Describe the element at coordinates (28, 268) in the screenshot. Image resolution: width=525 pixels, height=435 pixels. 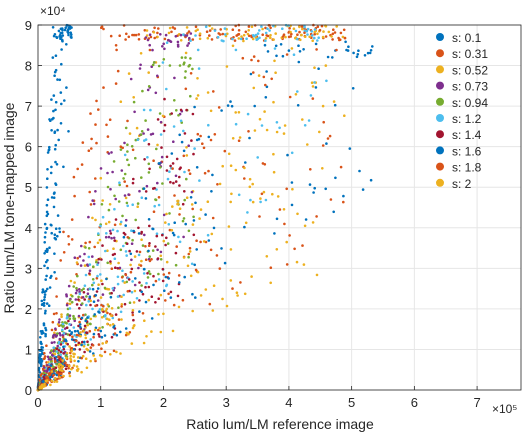
I see `y-tick-label: 3` at that location.